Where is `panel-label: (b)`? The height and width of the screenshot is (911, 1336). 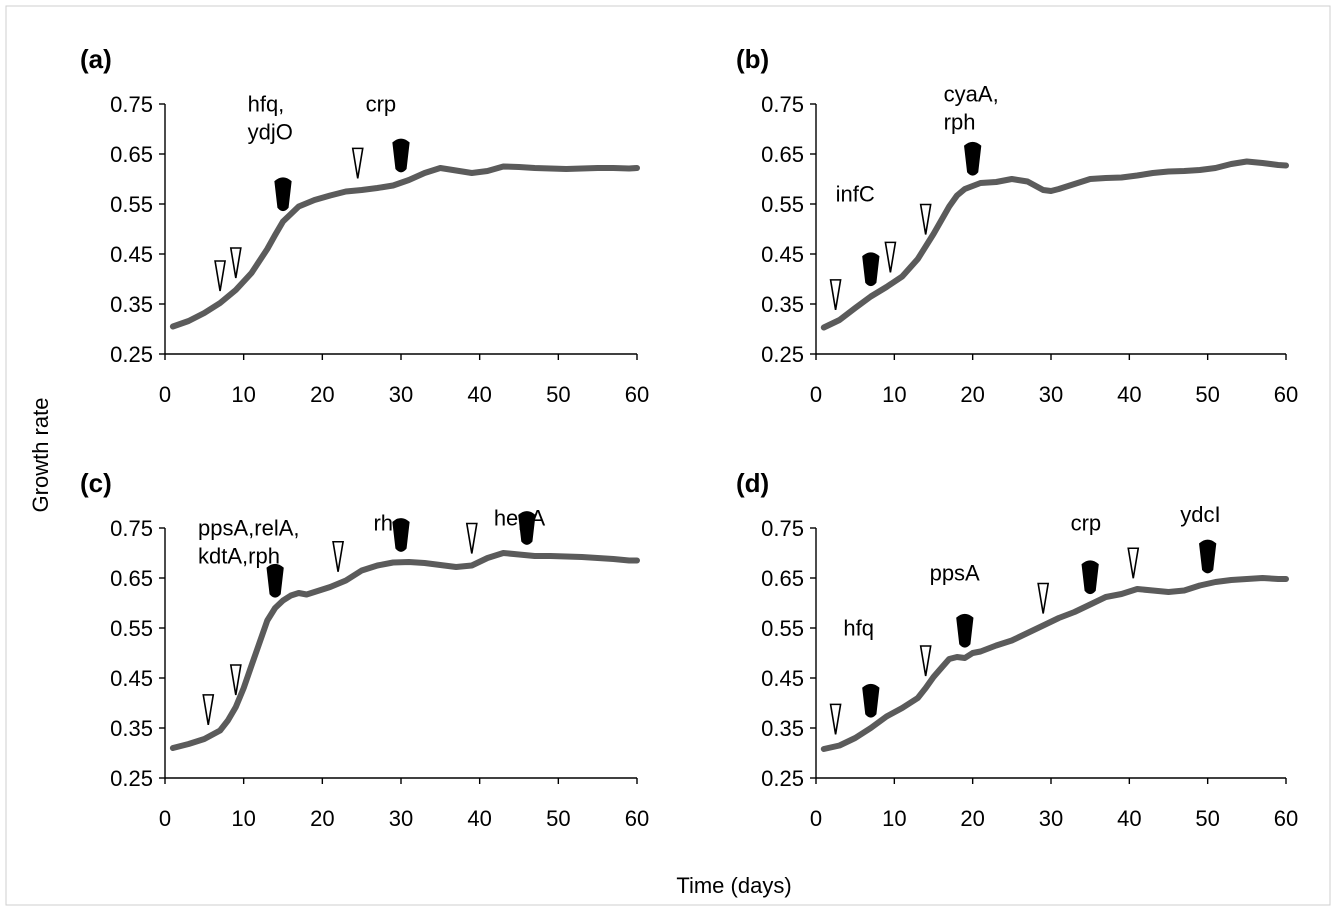
panel-label: (b) is located at coordinates (752, 59).